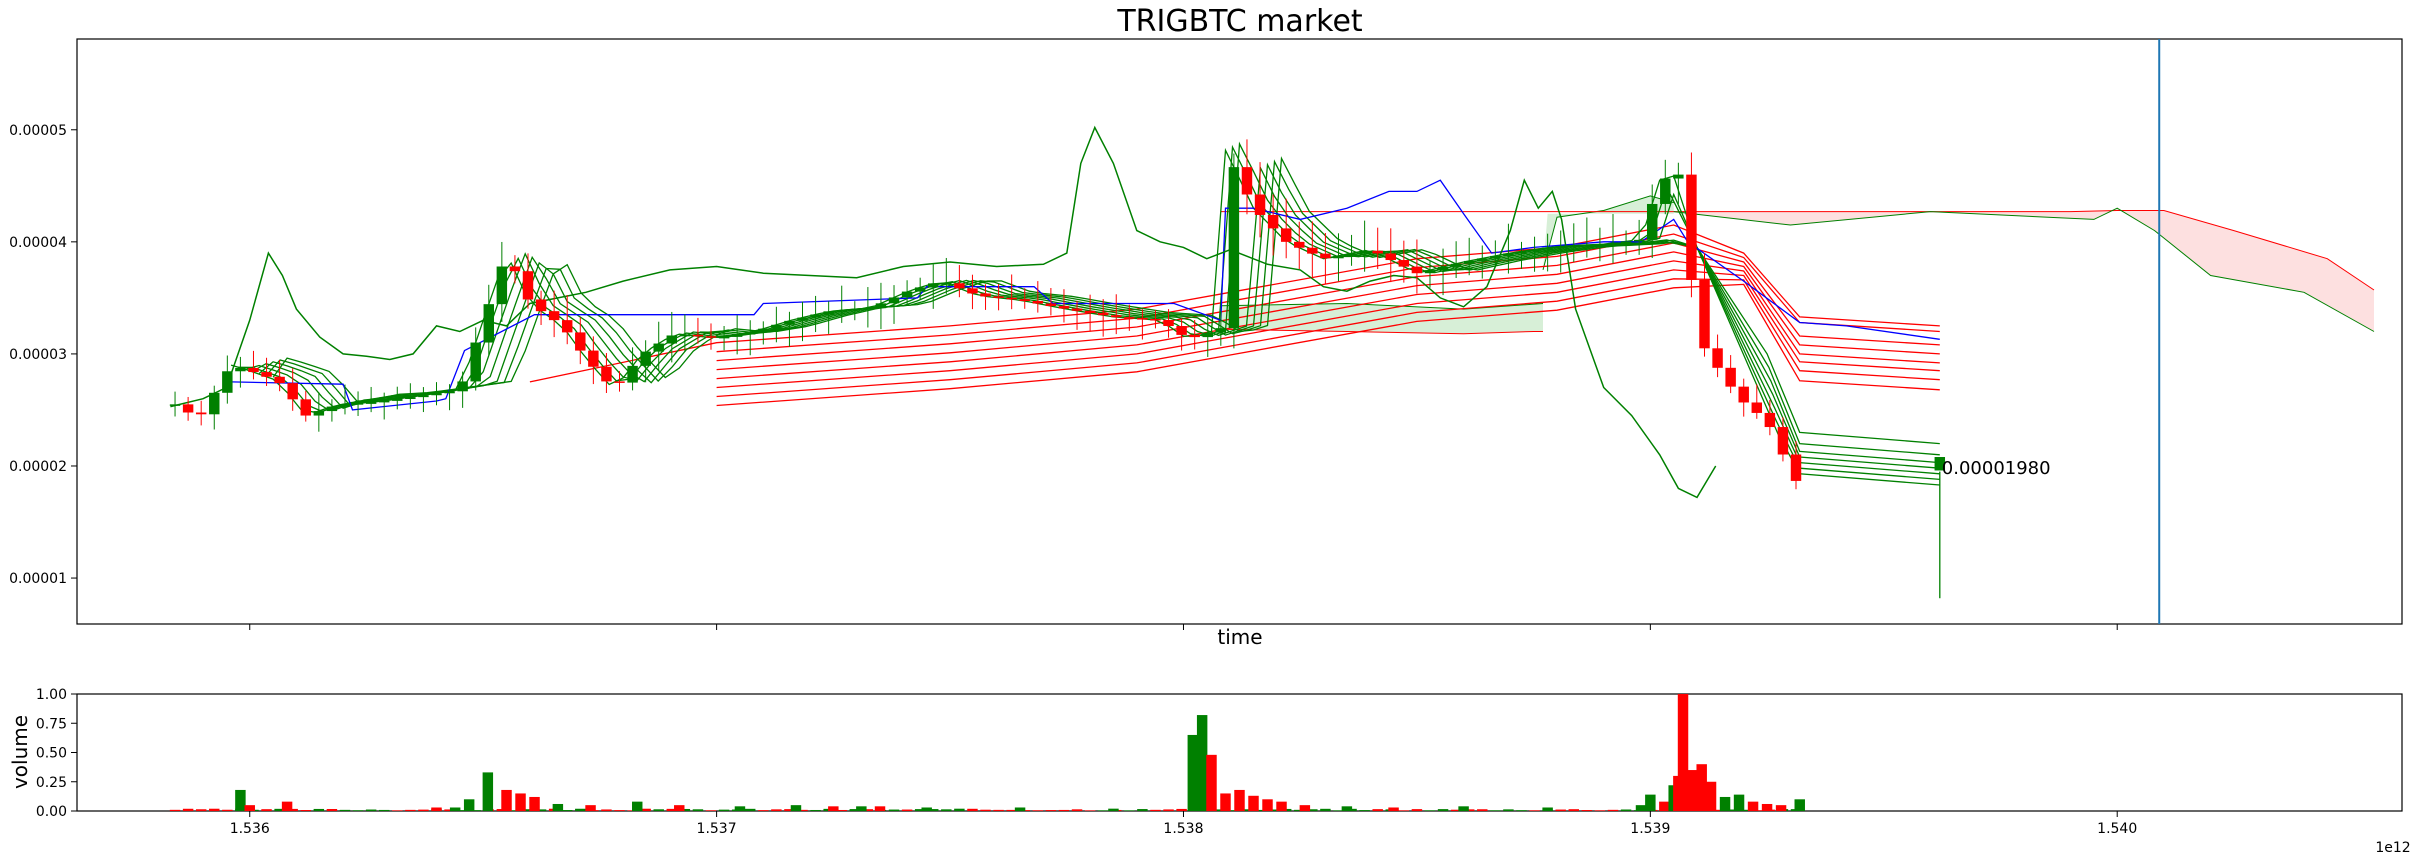  Describe the element at coordinates (38, 131) in the screenshot. I see `price-y-tick-label: 0.00005` at that location.